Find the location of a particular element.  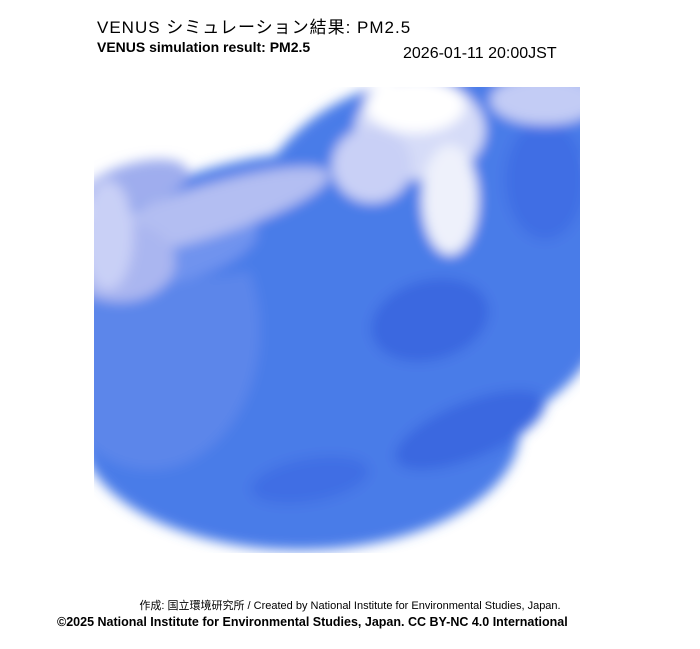

page-title-japanese: VENUS シミュレーション結果: PM2.5 is located at coordinates (254, 27).